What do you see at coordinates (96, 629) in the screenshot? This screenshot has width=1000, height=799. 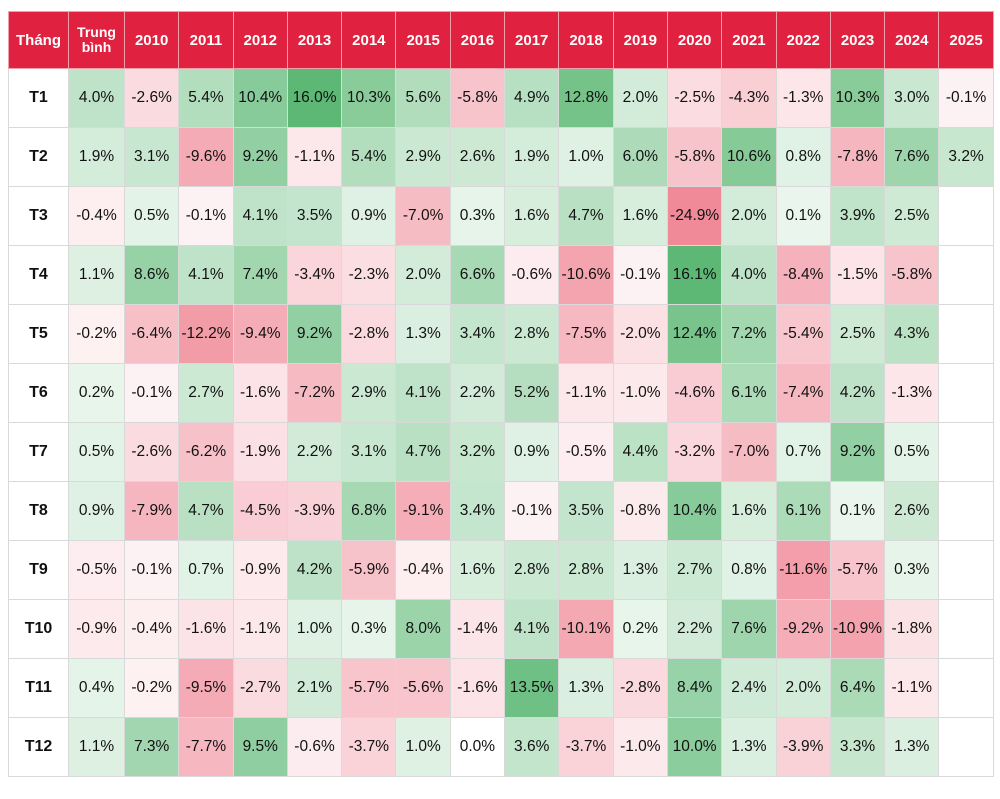 I see `average-cell: -0.9%` at bounding box center [96, 629].